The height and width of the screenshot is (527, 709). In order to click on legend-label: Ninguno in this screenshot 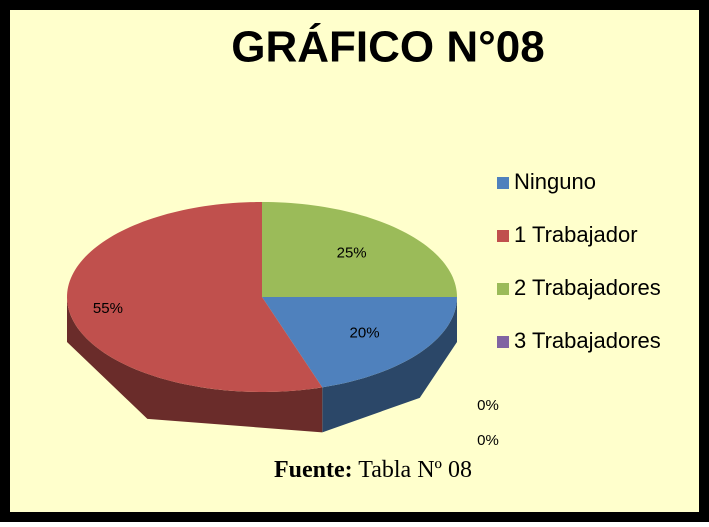, I will do `click(555, 181)`.